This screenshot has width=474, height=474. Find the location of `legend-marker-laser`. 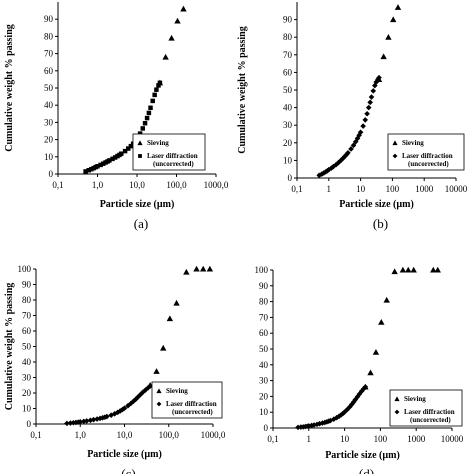

legend-marker-laser is located at coordinates (397, 412).